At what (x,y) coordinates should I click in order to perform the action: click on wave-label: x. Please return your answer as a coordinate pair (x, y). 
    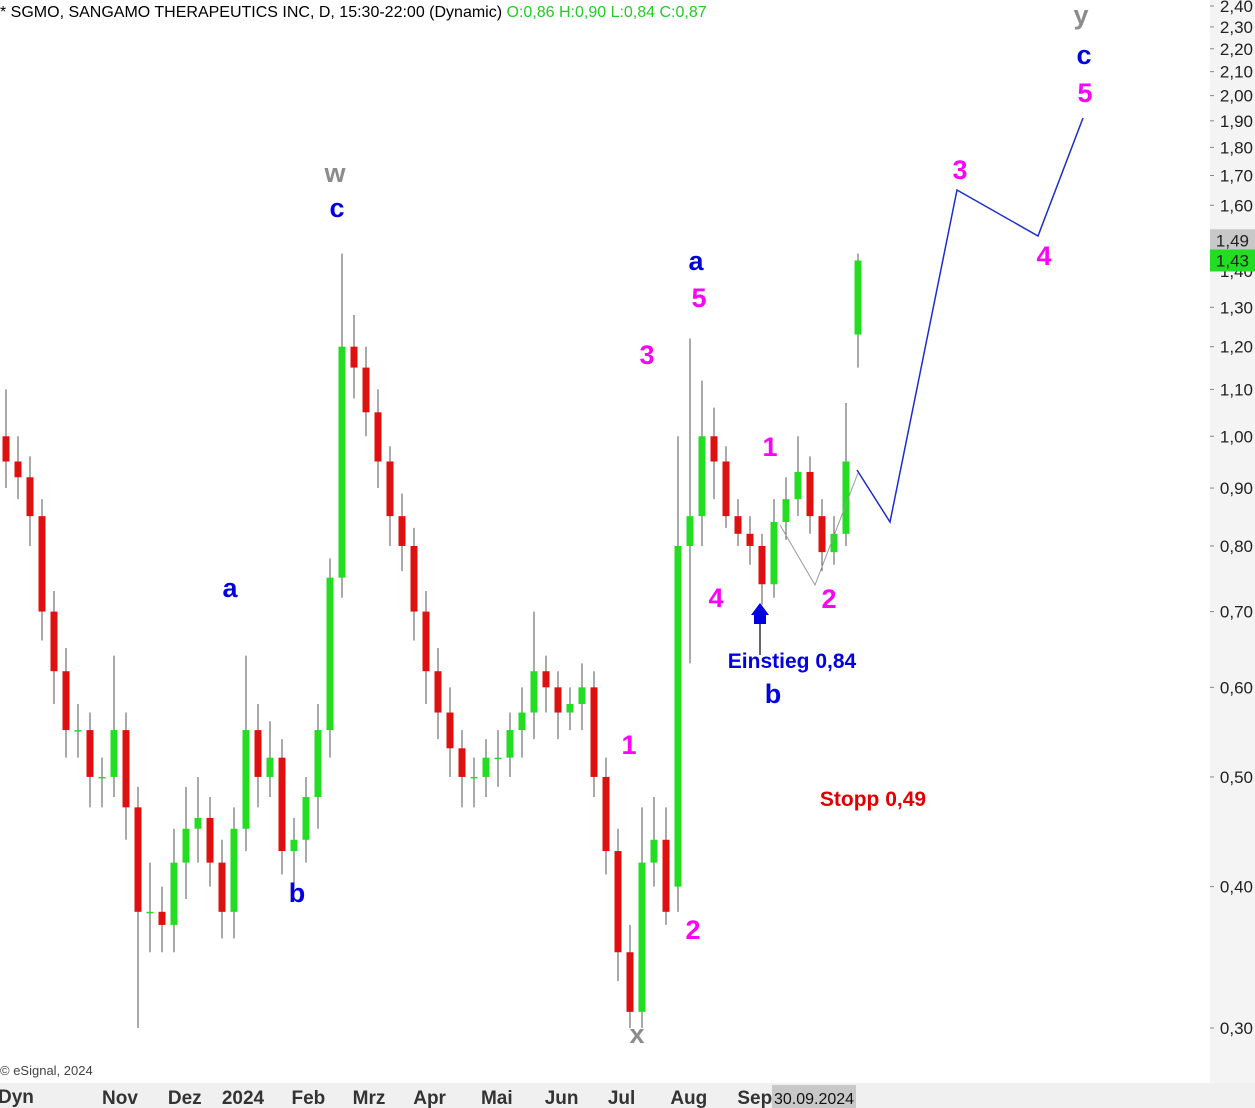
    Looking at the image, I should click on (636, 1034).